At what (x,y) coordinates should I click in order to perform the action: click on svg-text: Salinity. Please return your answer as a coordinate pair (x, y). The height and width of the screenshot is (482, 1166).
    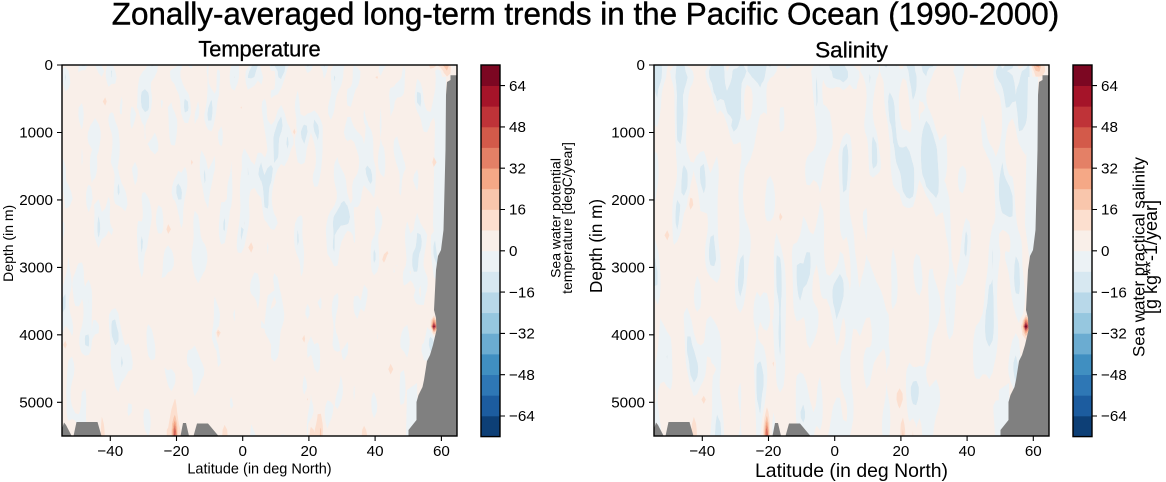
    Looking at the image, I should click on (852, 49).